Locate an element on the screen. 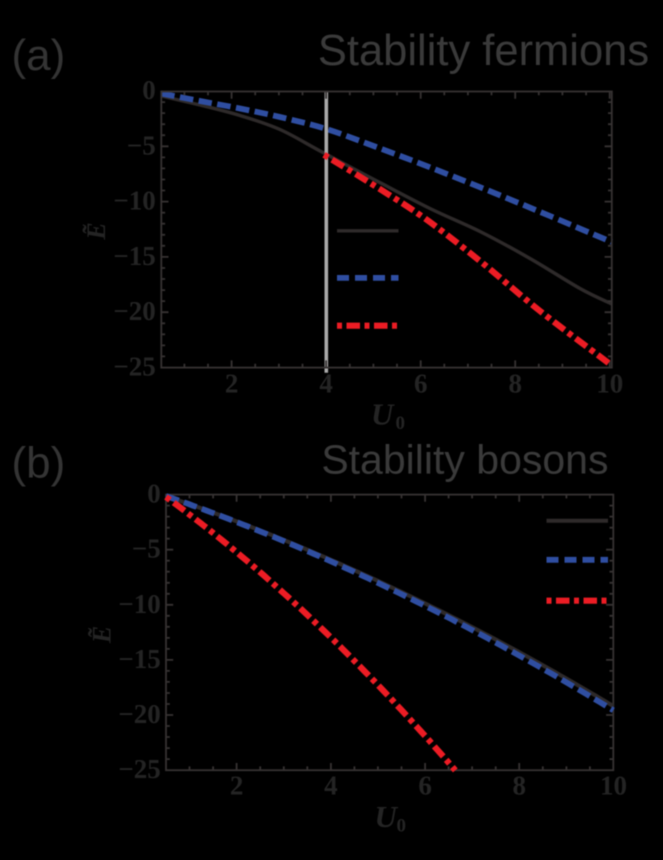  svg-text: (a) is located at coordinates (39, 55).